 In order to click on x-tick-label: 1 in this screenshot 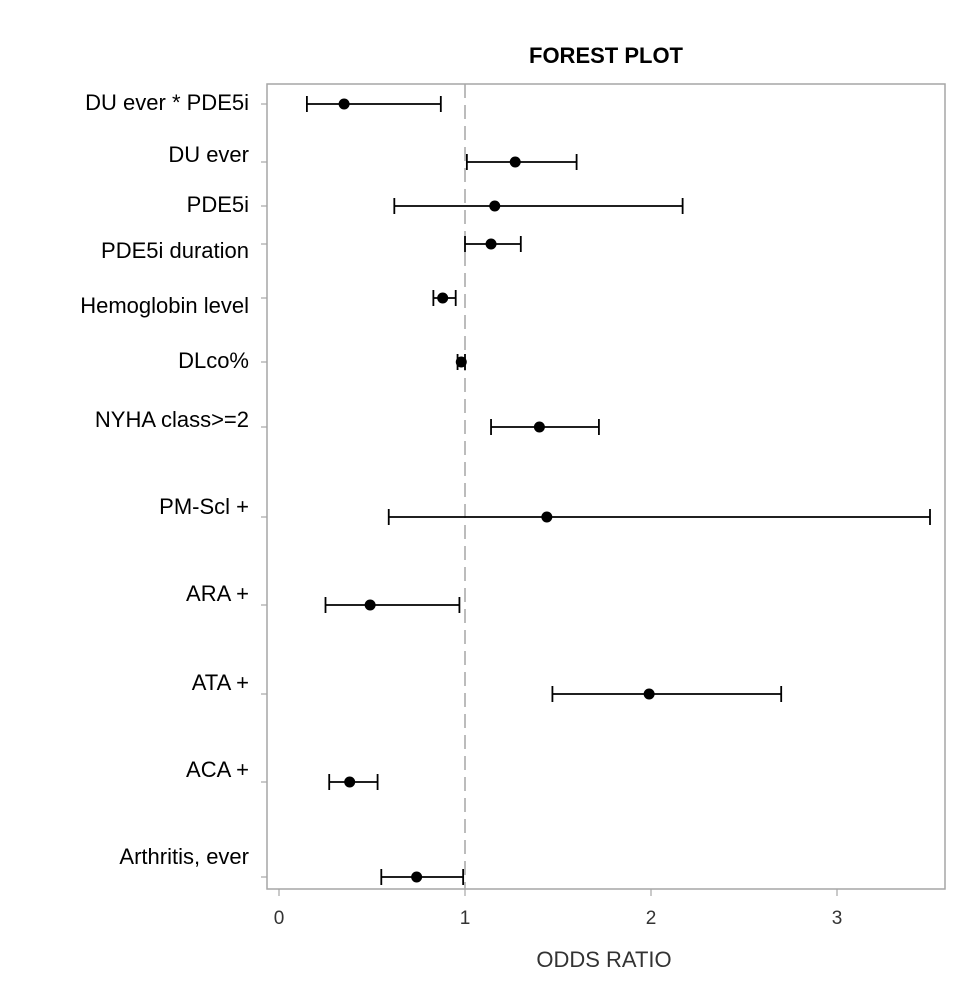, I will do `click(465, 918)`.